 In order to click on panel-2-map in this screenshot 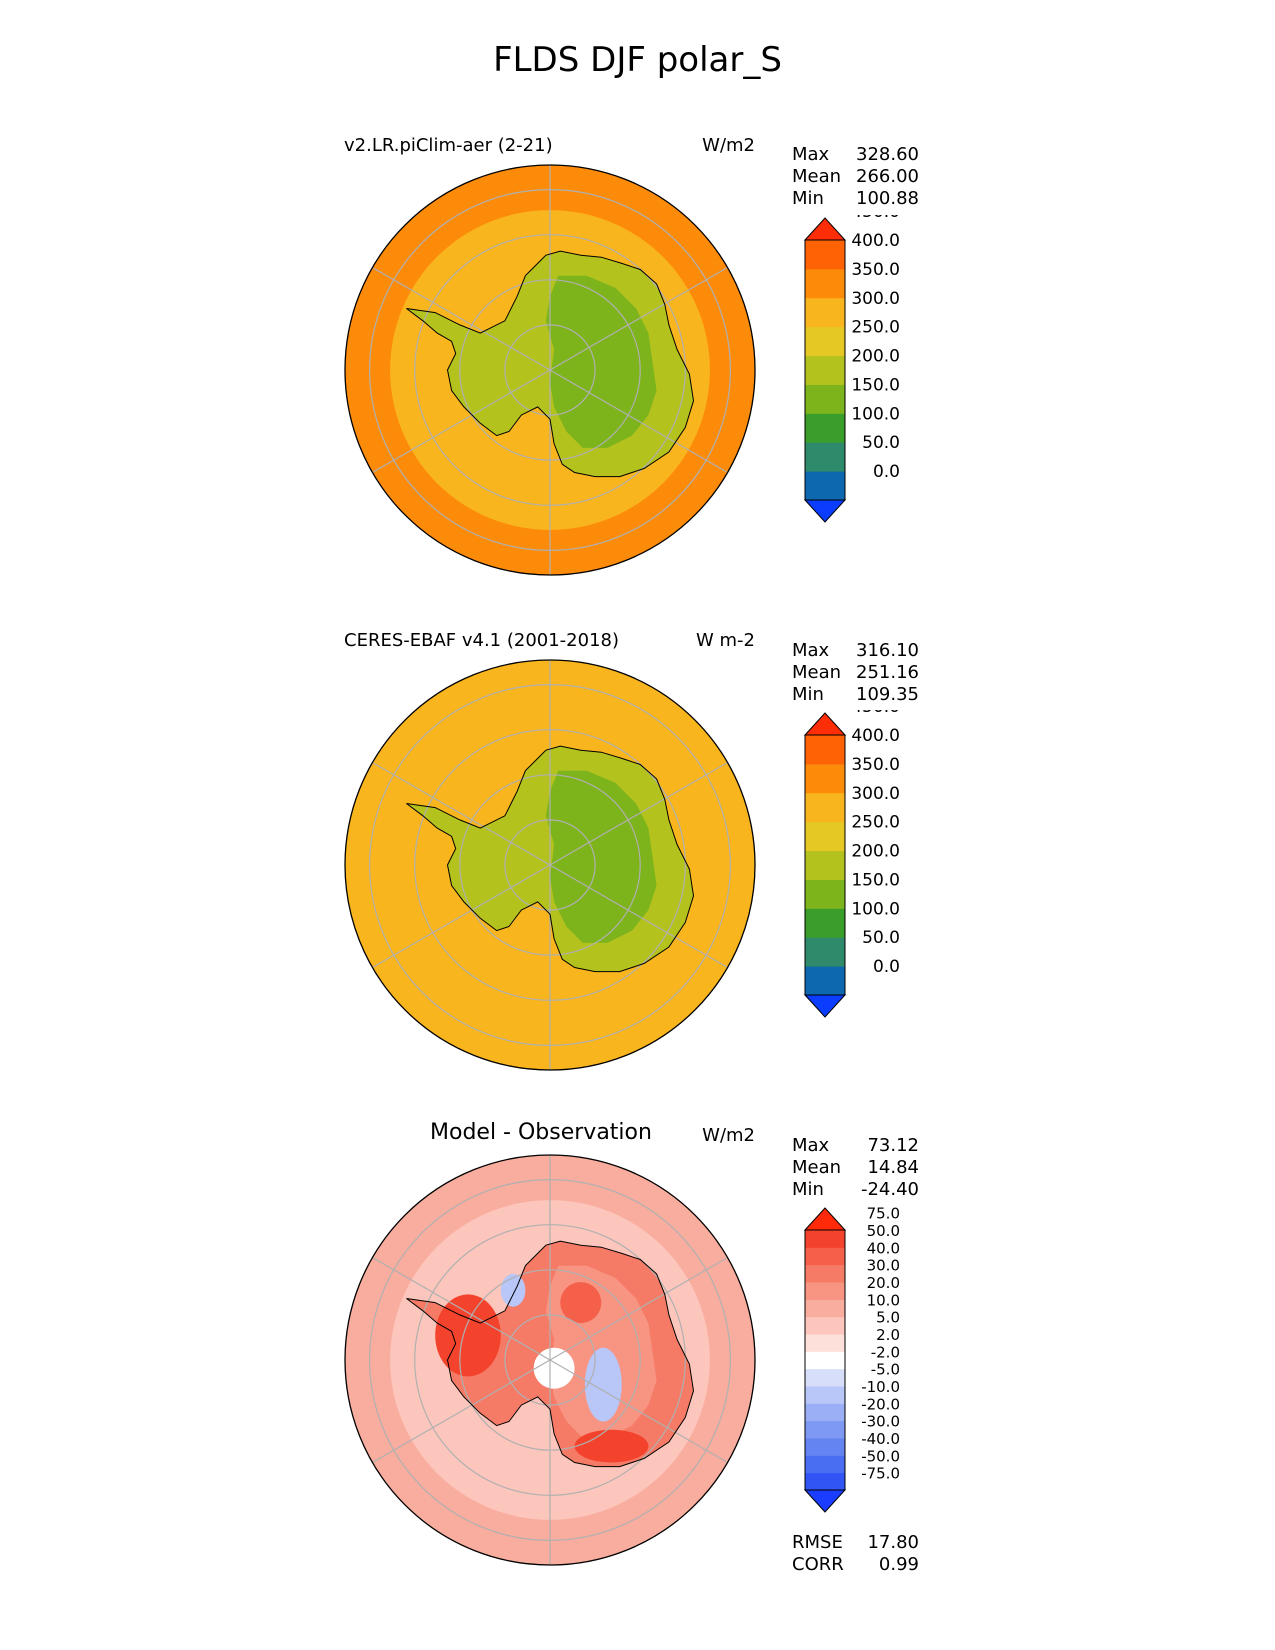, I will do `click(550, 865)`.